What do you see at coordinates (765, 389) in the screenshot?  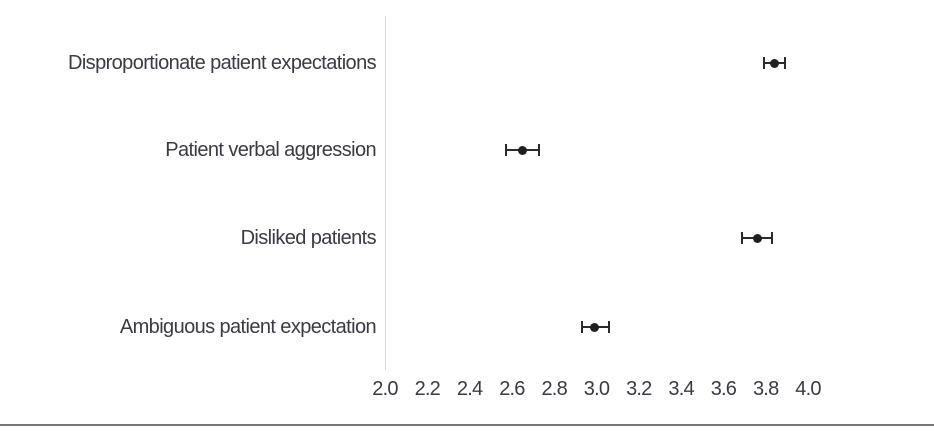 I see `x-tick-label: 3.8` at bounding box center [765, 389].